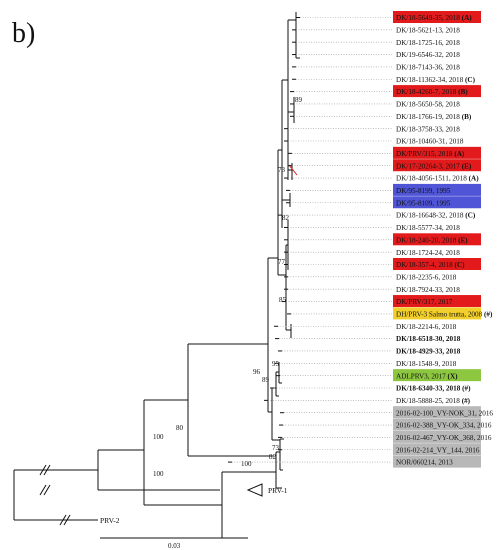  Describe the element at coordinates (452, 376) in the screenshot. I see `taxon-group-suffix: (X)` at that location.